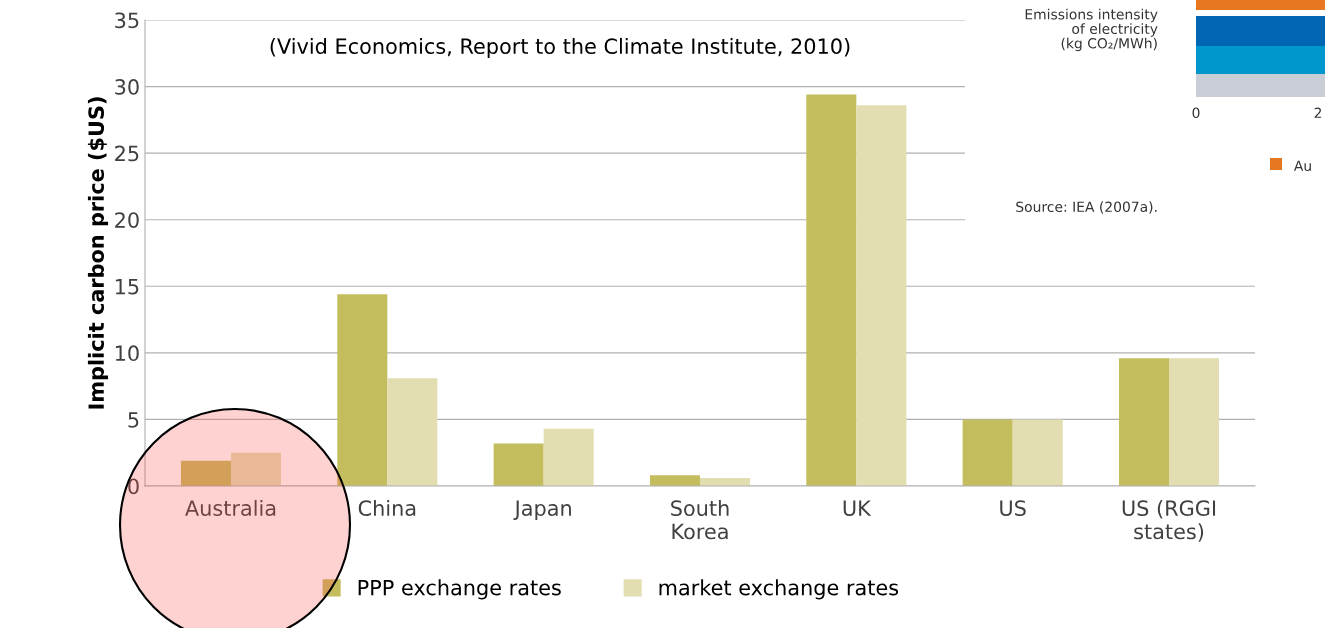  Describe the element at coordinates (700, 519) in the screenshot. I see `x-tick-label: South Korea` at that location.